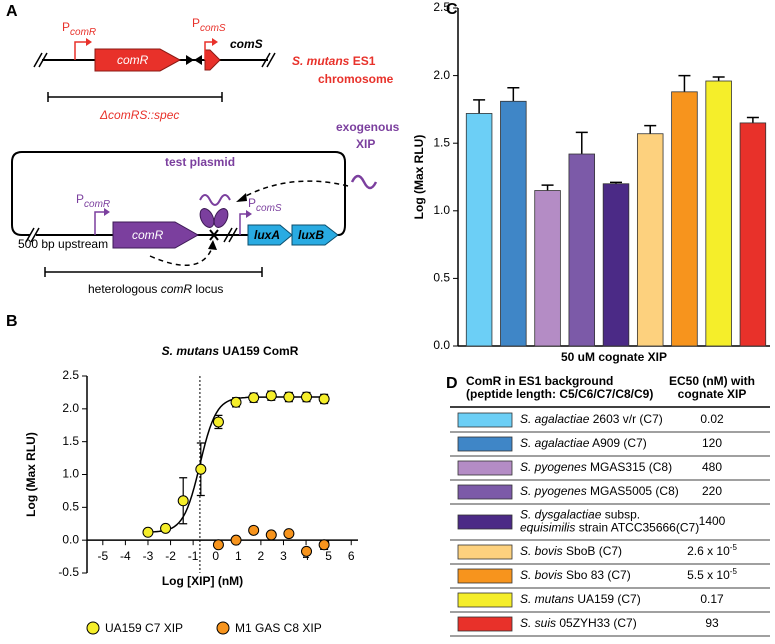 Image resolution: width=775 pixels, height=644 pixels. What do you see at coordinates (571, 551) in the screenshot?
I see `row-label: S. bovis SboB (C7)` at bounding box center [571, 551].